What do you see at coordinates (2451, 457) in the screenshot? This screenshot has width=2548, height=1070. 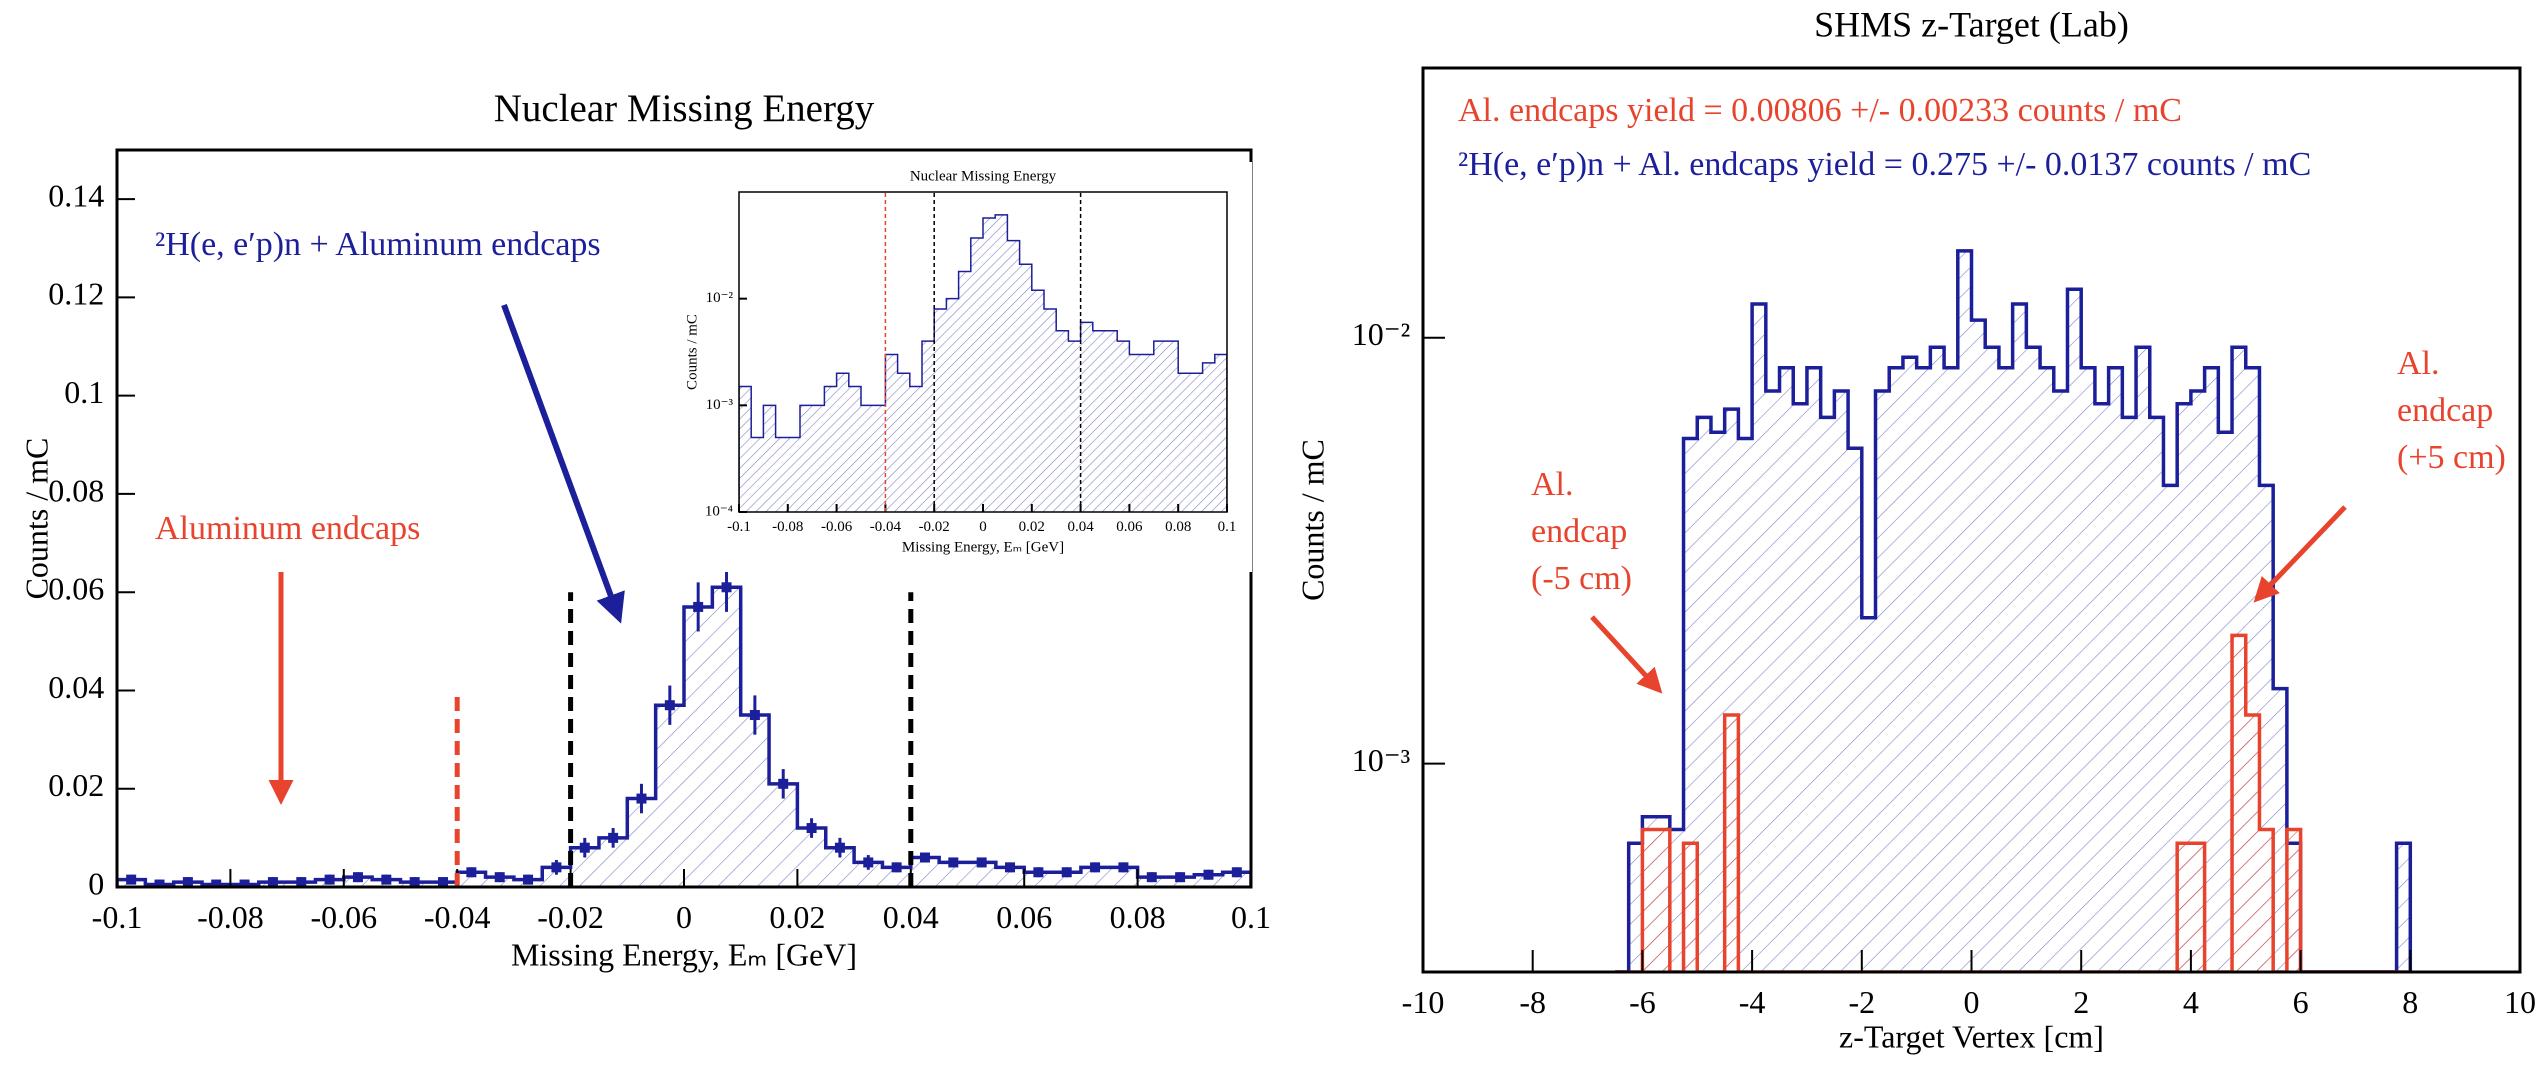 I see `annotation: (+5 cm)` at bounding box center [2451, 457].